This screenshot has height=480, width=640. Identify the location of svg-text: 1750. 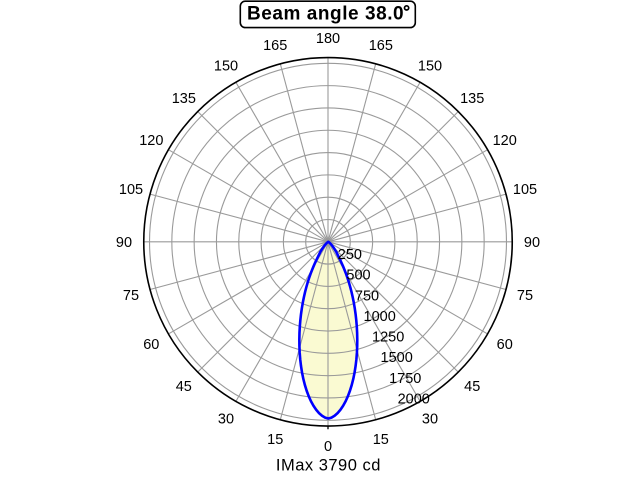
(405, 379).